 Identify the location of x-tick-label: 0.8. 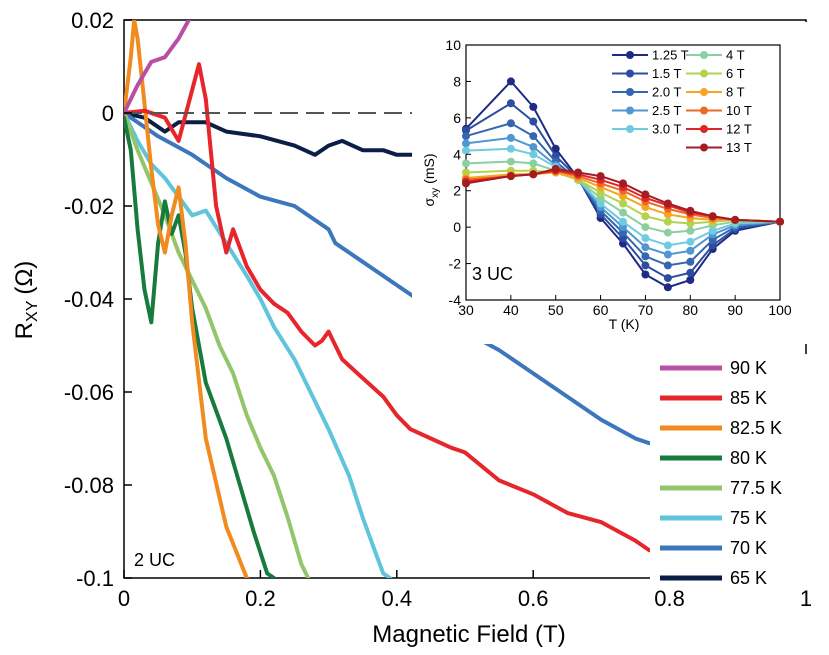
(669, 598).